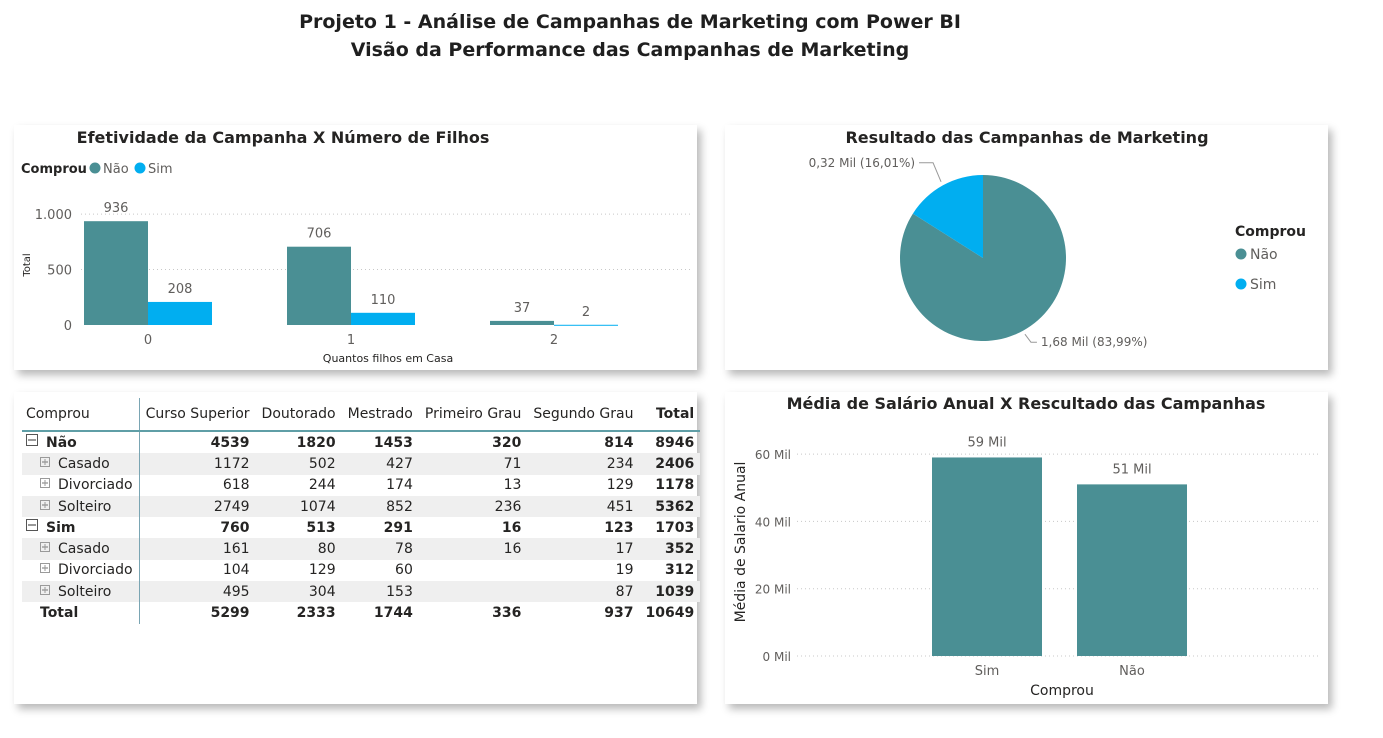 The height and width of the screenshot is (738, 1383). Describe the element at coordinates (380, 592) in the screenshot. I see `table-cell: 153` at that location.